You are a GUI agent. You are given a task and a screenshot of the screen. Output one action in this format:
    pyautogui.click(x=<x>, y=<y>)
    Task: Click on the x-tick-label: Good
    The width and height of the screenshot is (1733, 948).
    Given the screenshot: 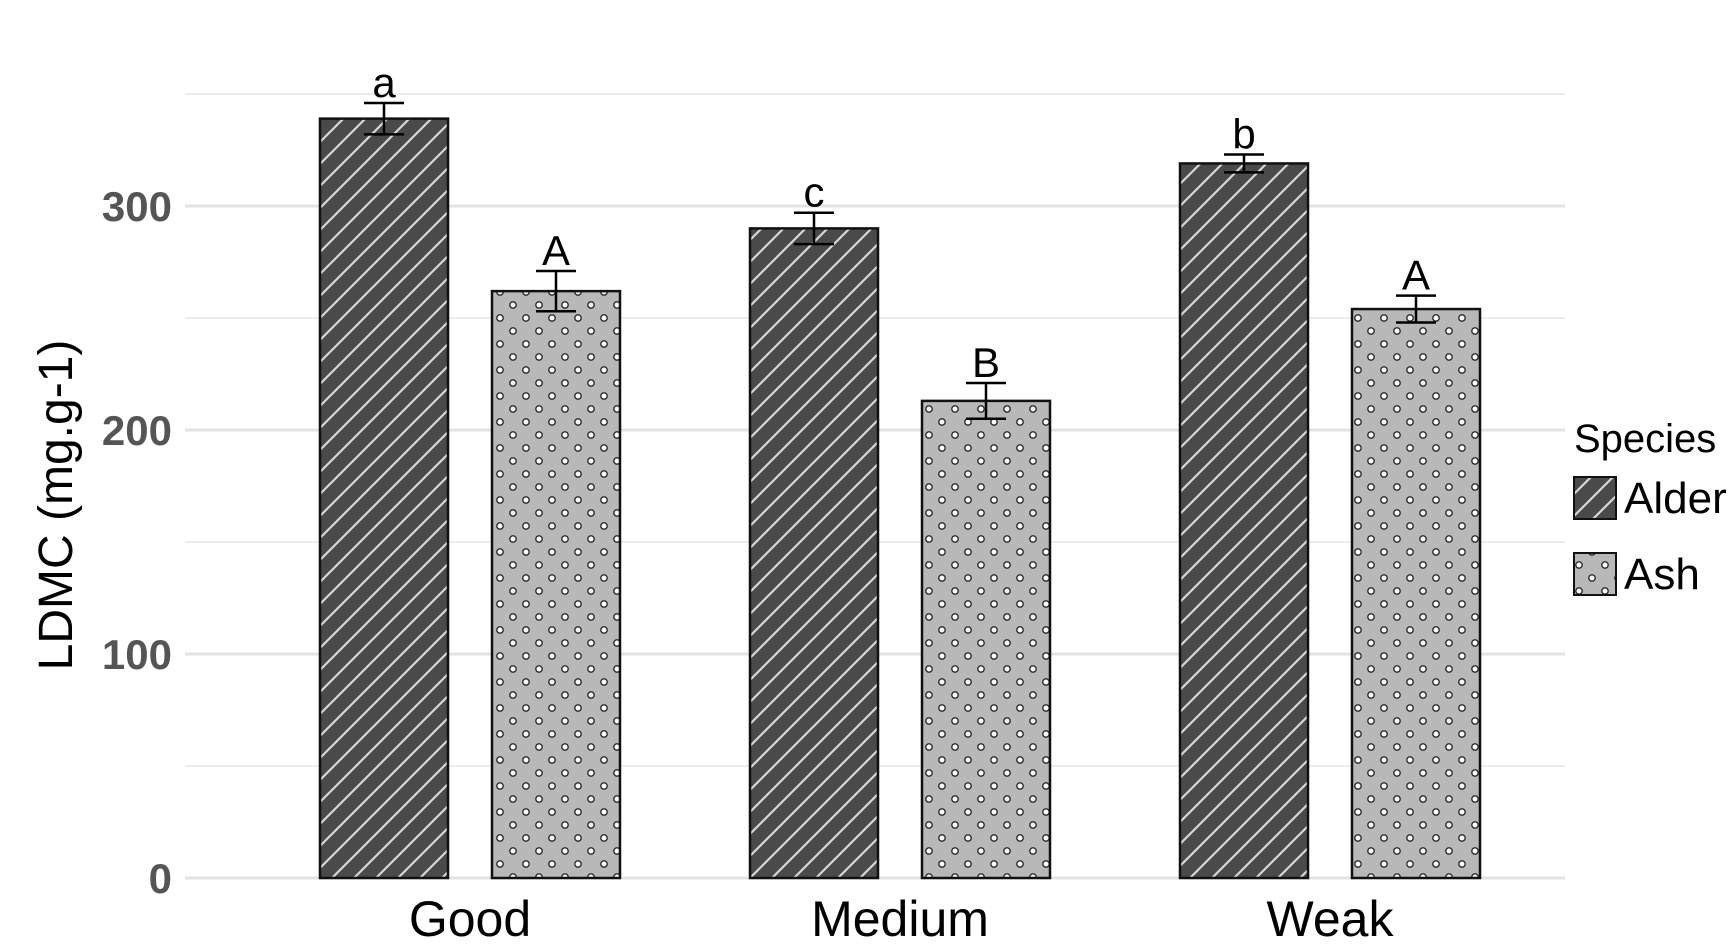 What is the action you would take?
    pyautogui.click(x=470, y=917)
    